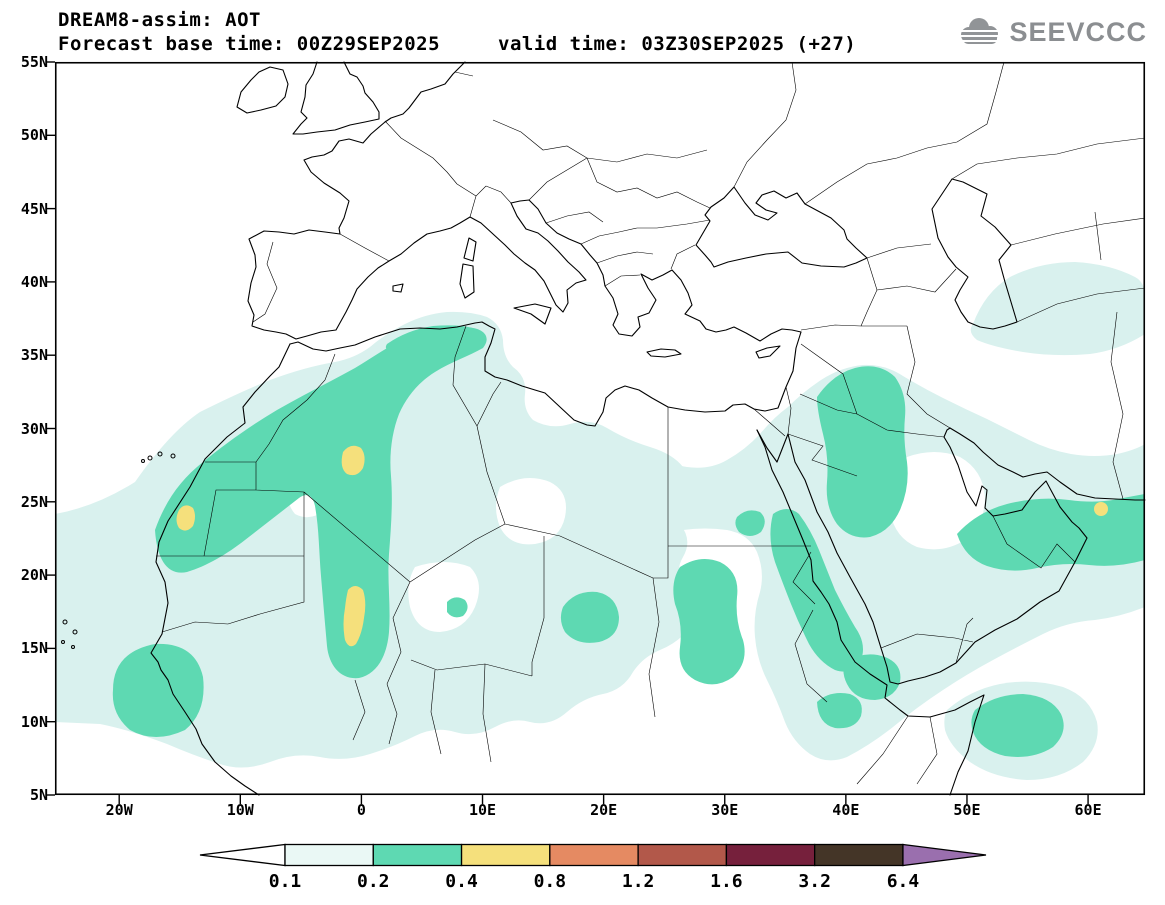  I want to click on island-sardinia, so click(467, 281).